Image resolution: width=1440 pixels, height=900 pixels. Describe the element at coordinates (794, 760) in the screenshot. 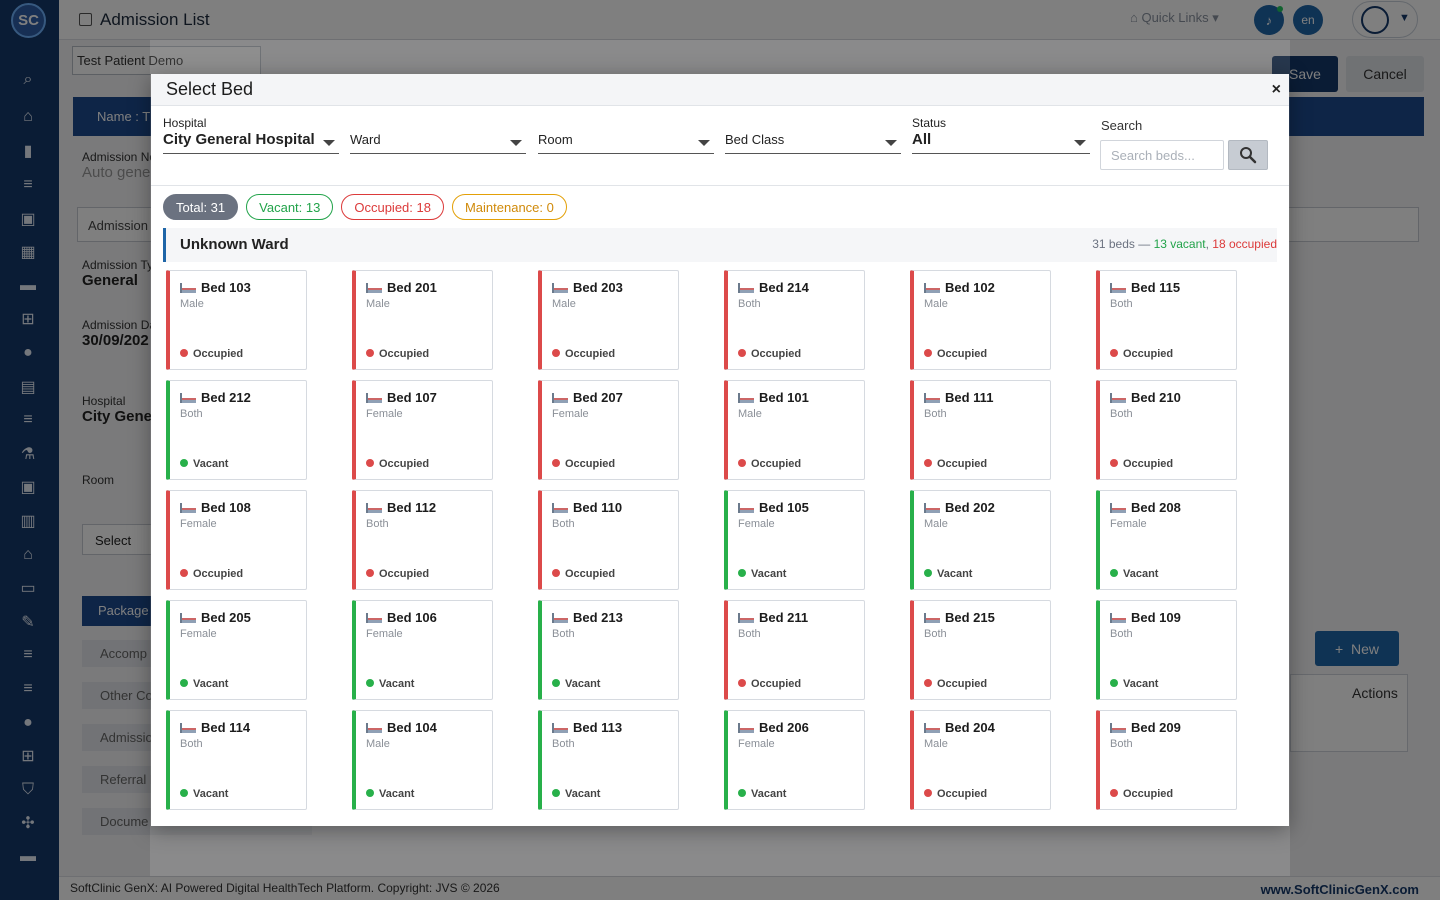

I see `bed-card: Bed 206 Female Vacant` at that location.